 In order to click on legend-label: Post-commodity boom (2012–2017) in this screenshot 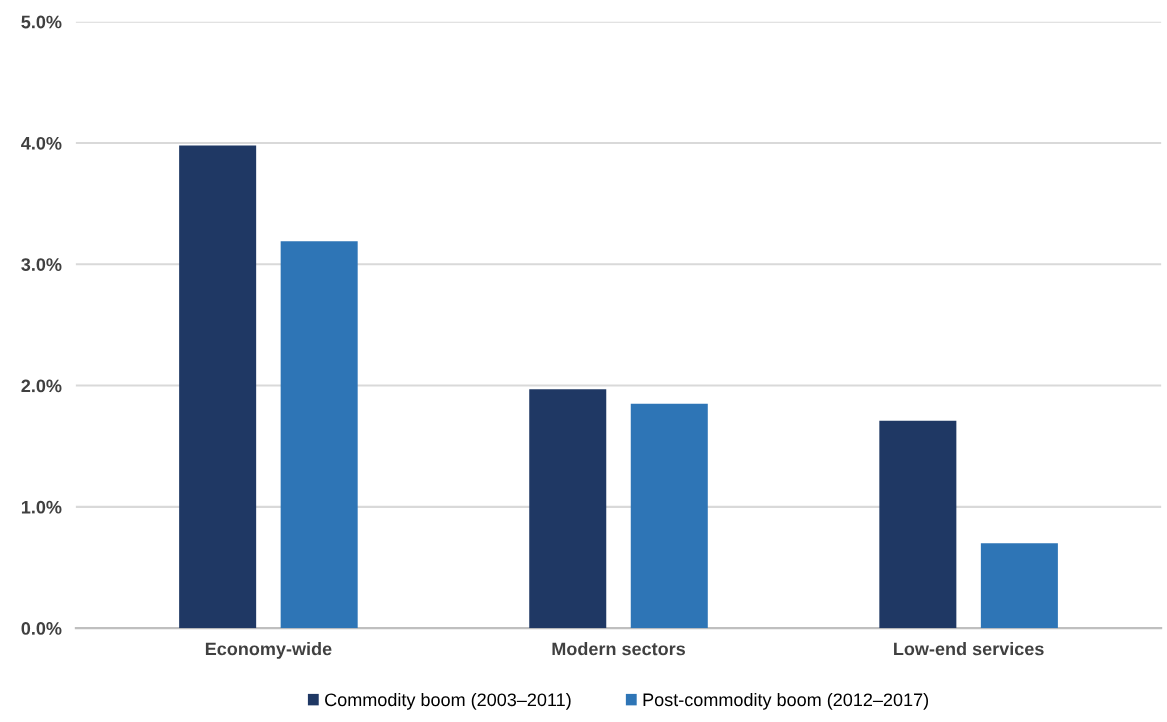, I will do `click(786, 701)`.